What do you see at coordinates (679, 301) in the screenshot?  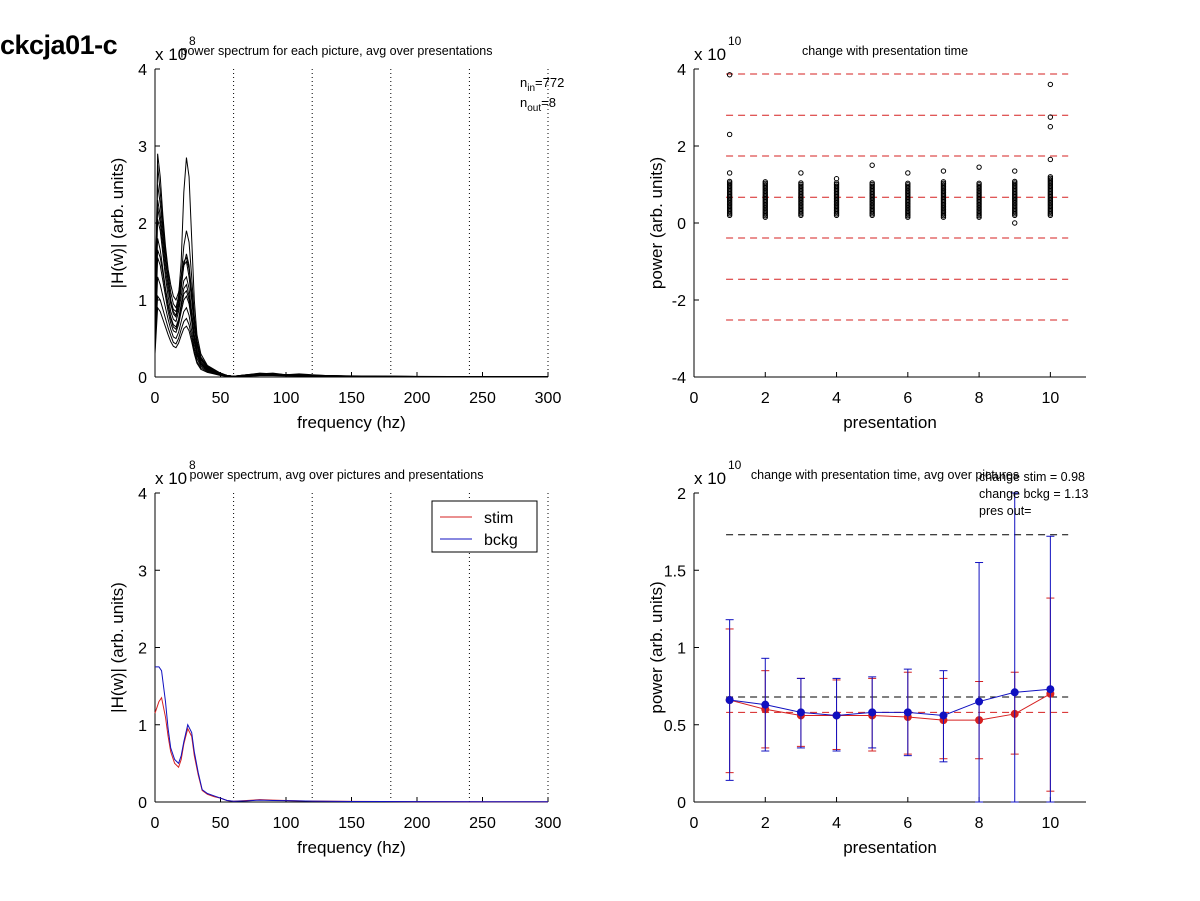 I see `y-tick-label: -2` at bounding box center [679, 301].